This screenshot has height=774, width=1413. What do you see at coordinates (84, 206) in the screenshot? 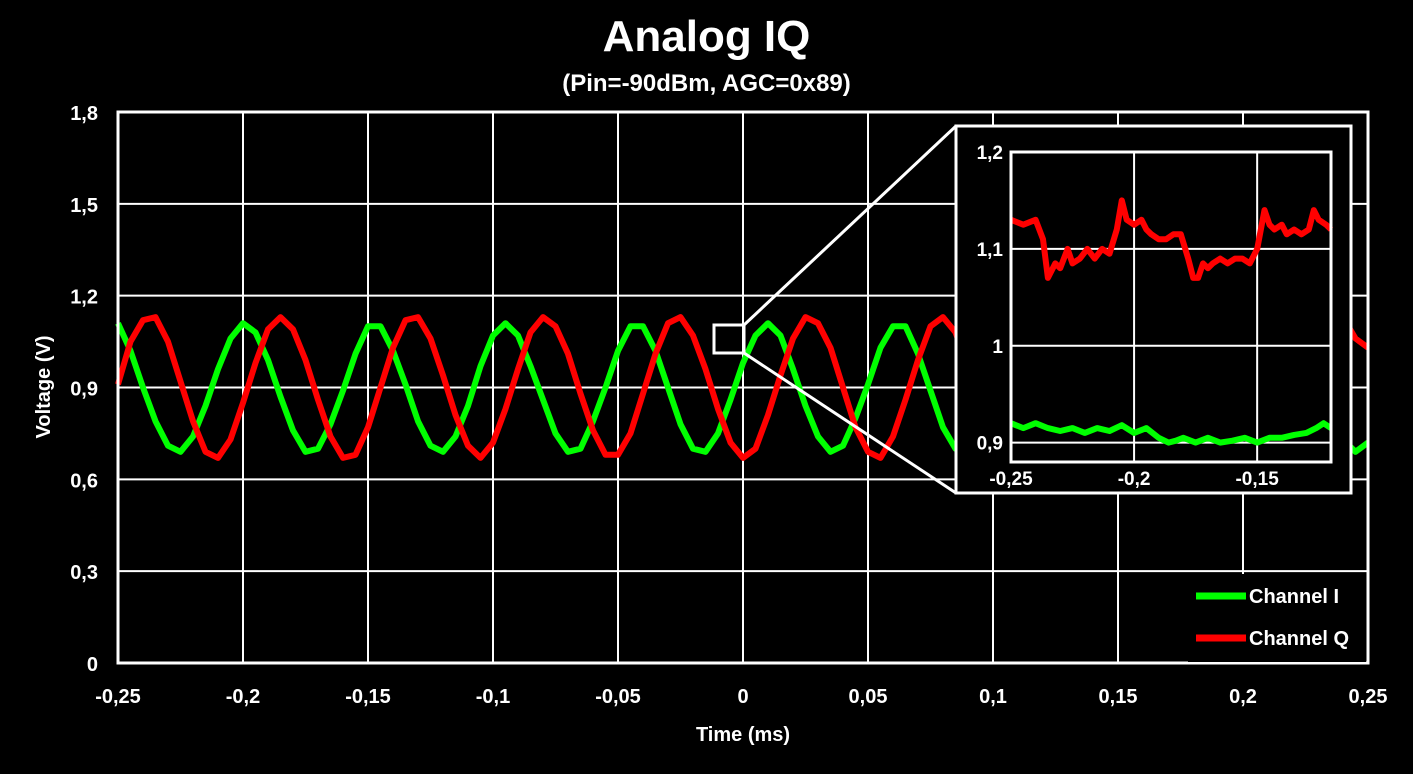
I see `y-tick-label: 1,5` at bounding box center [84, 206].